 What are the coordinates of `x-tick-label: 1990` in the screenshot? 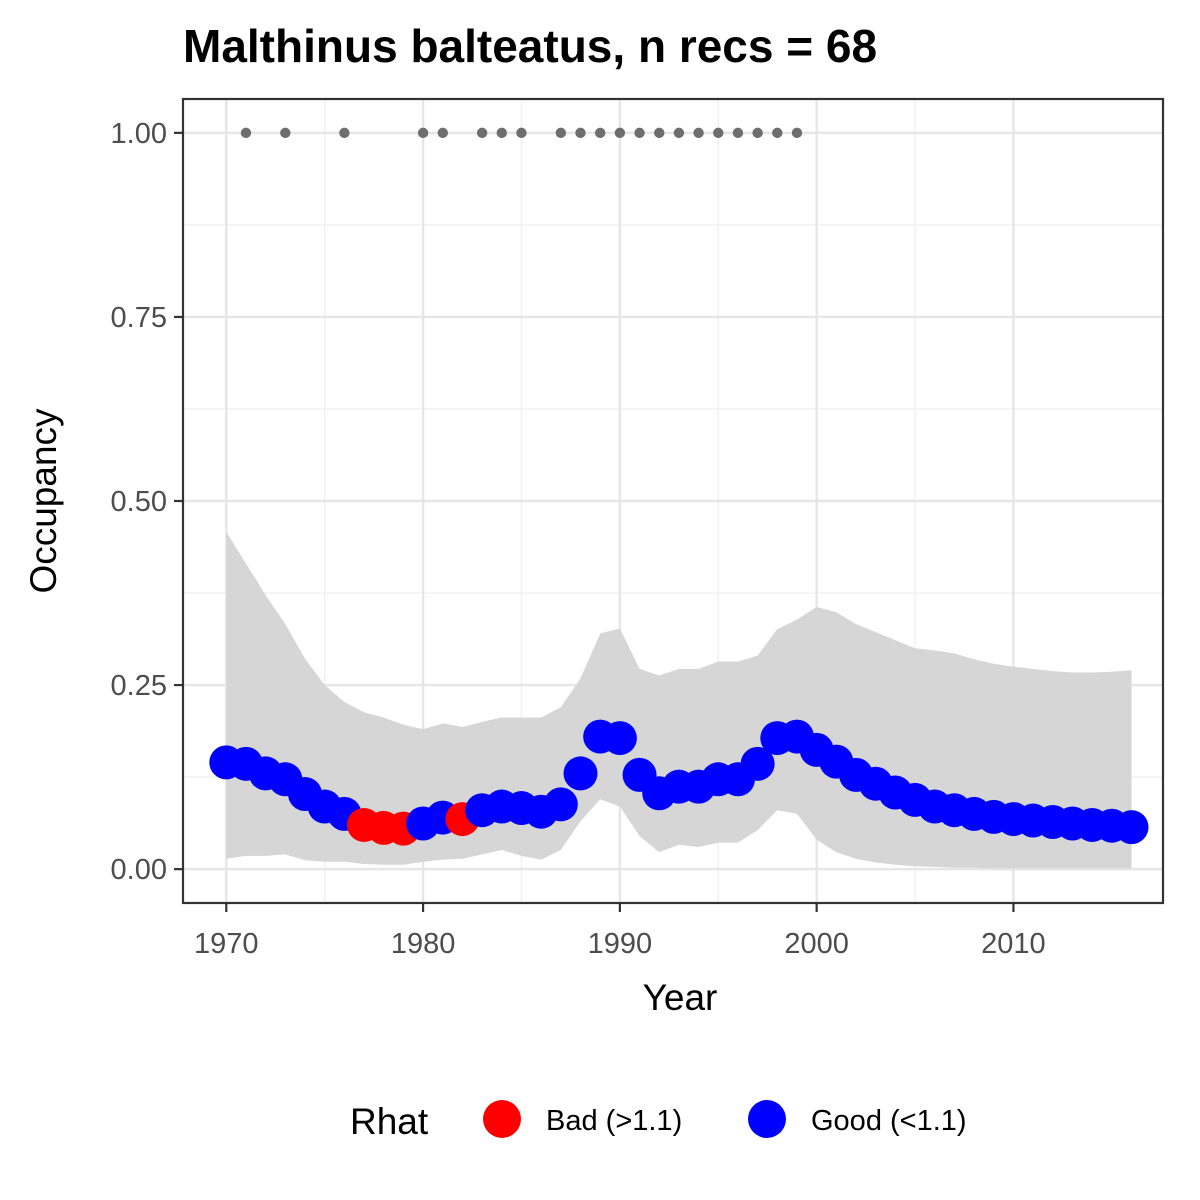 It's located at (620, 944).